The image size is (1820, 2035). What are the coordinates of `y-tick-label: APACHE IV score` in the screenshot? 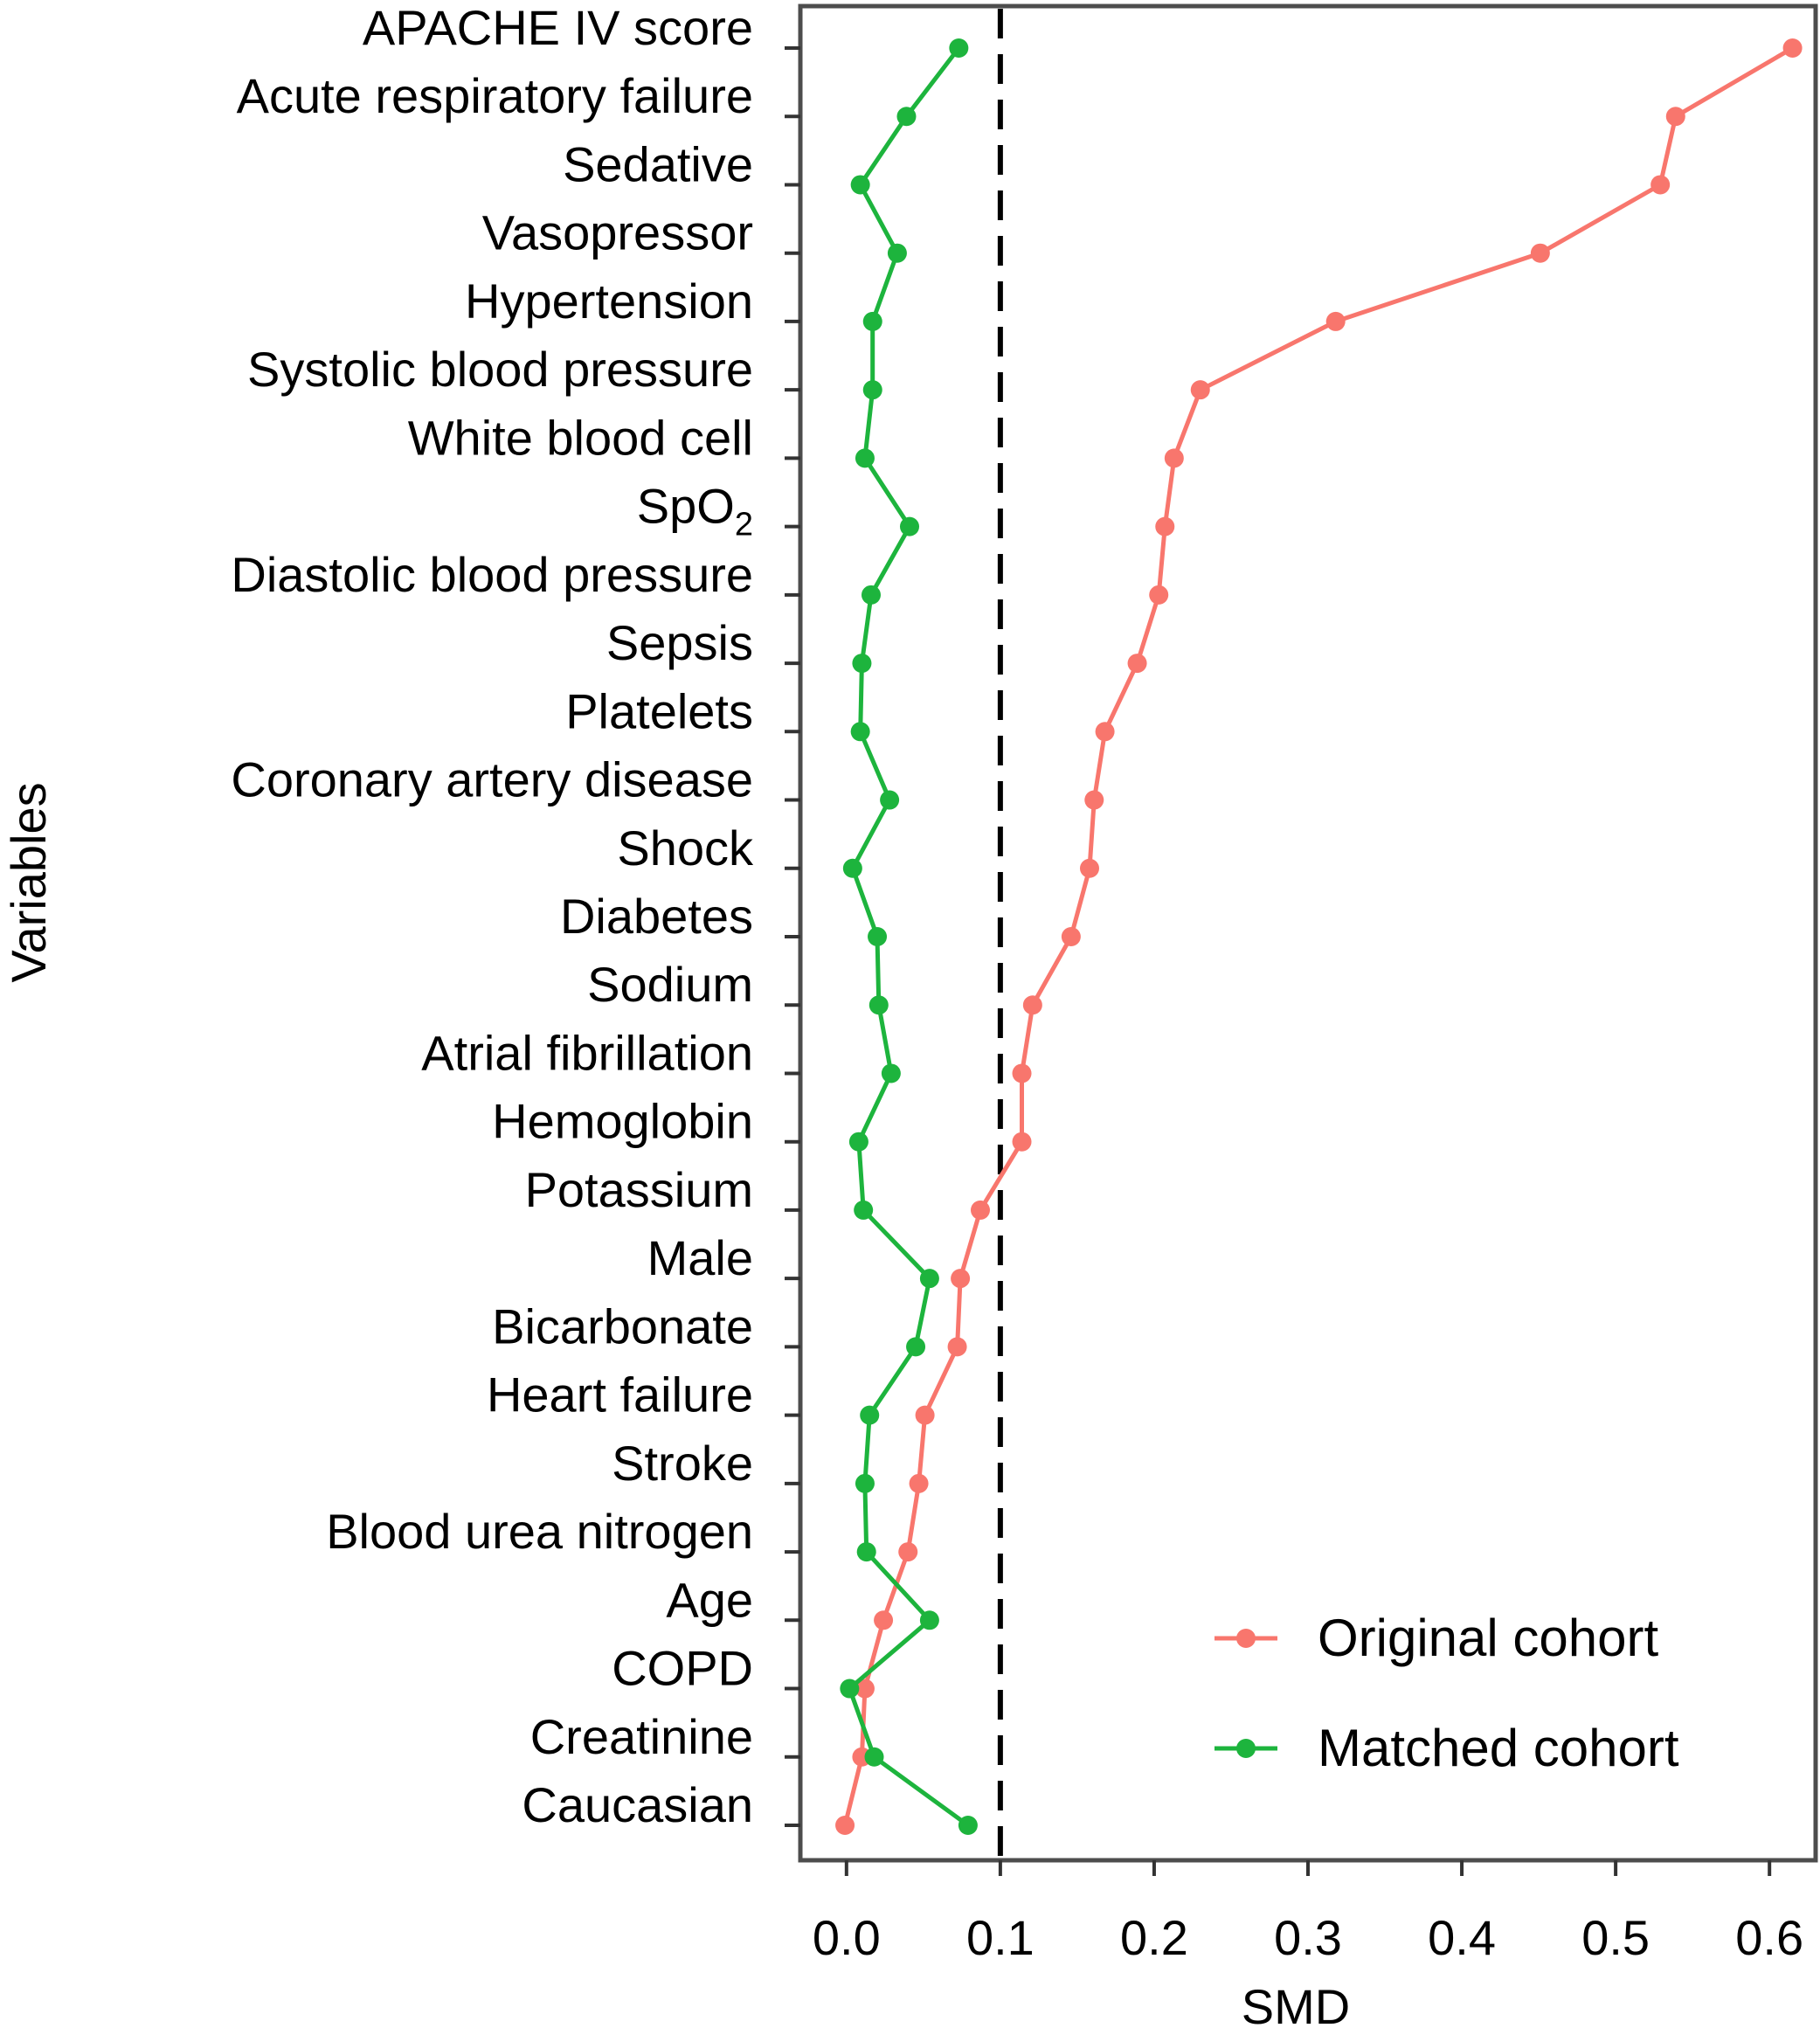 It's located at (558, 27).